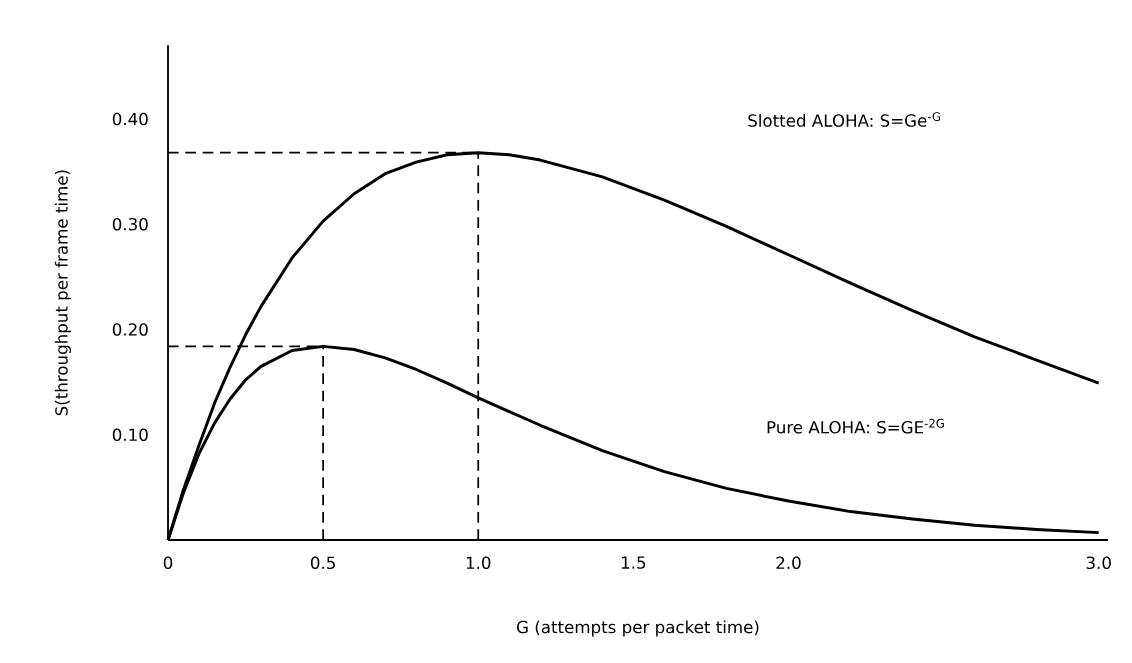 This screenshot has height=663, width=1132. I want to click on x-axis-title: G (attempts per packet time), so click(638, 628).